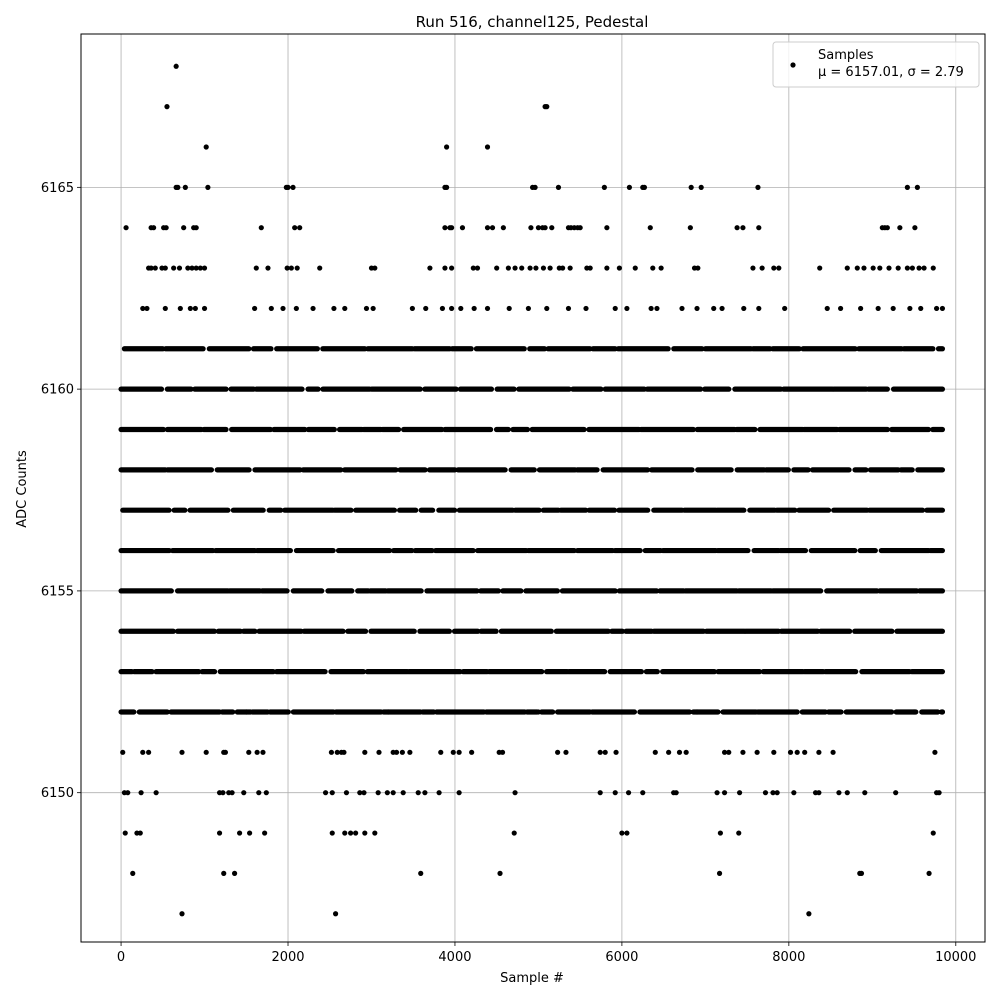 Image resolution: width=1000 pixels, height=1000 pixels. Describe the element at coordinates (57, 188) in the screenshot. I see `y-tick-label: 6165` at that location.